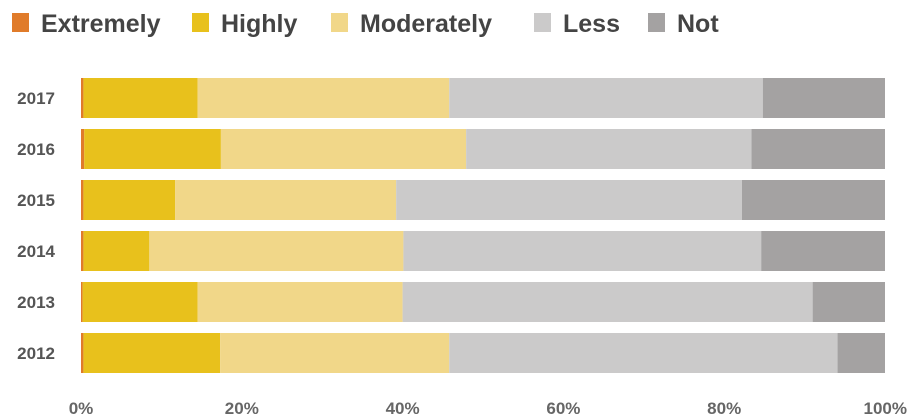  Describe the element at coordinates (885, 408) in the screenshot. I see `x-tick-label: 100%` at that location.